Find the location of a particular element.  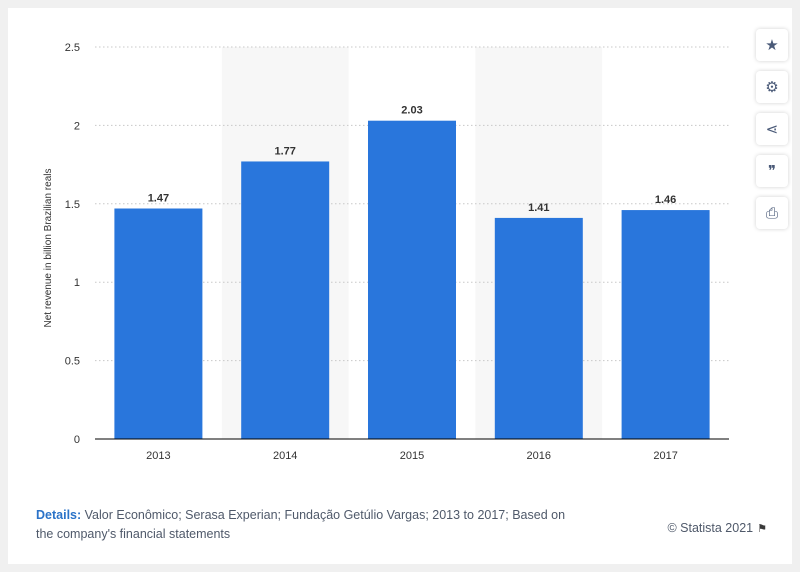

statista-credit: © Statista 2021 ⚑ is located at coordinates (717, 528).